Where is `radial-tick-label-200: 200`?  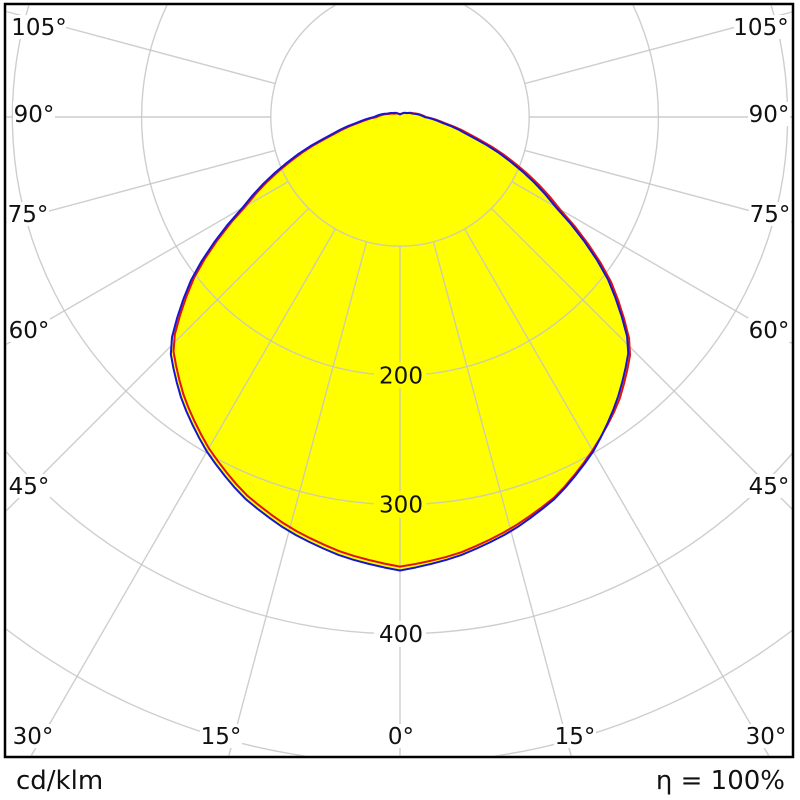 radial-tick-label-200: 200 is located at coordinates (401, 376).